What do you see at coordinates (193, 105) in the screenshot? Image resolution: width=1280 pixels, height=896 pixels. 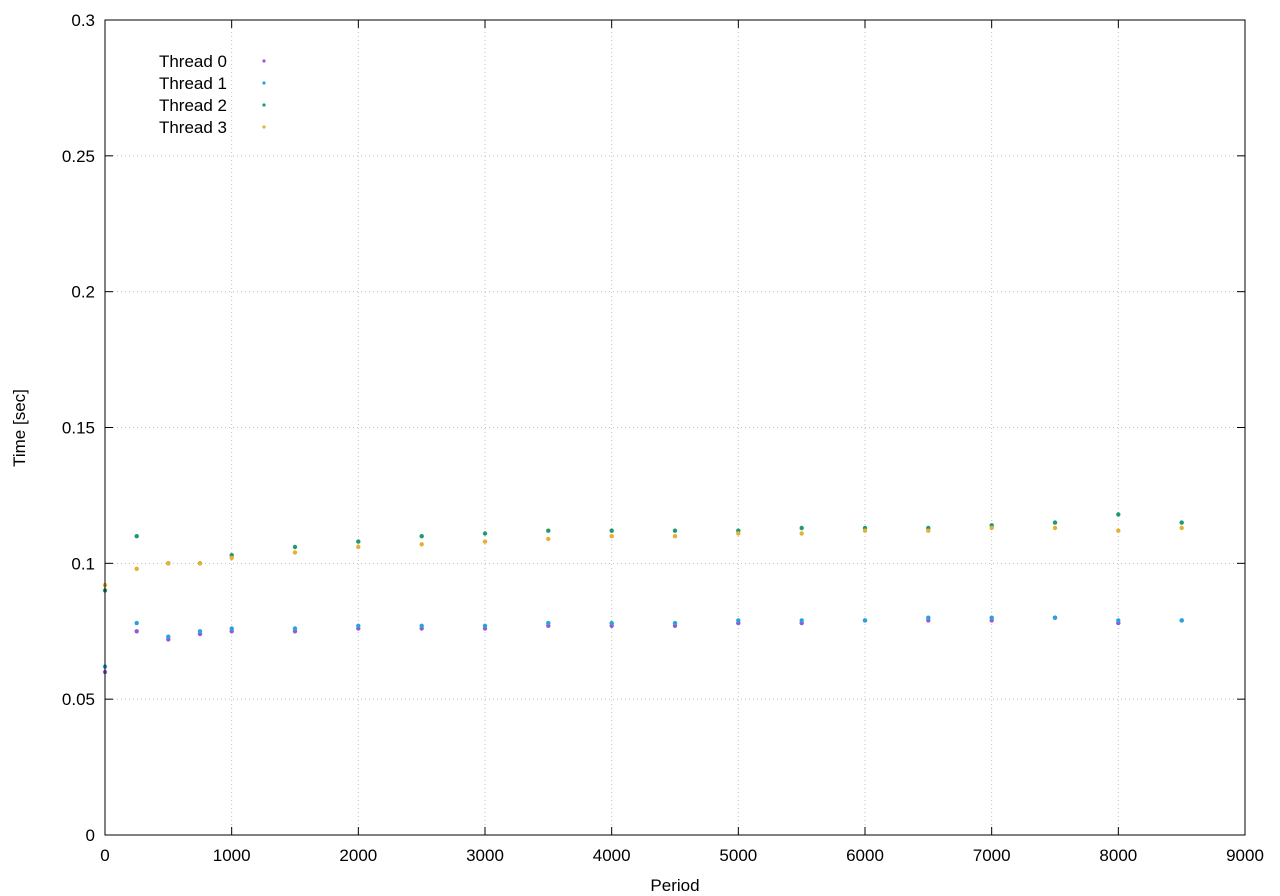 I see `legend-label: Thread 2` at bounding box center [193, 105].